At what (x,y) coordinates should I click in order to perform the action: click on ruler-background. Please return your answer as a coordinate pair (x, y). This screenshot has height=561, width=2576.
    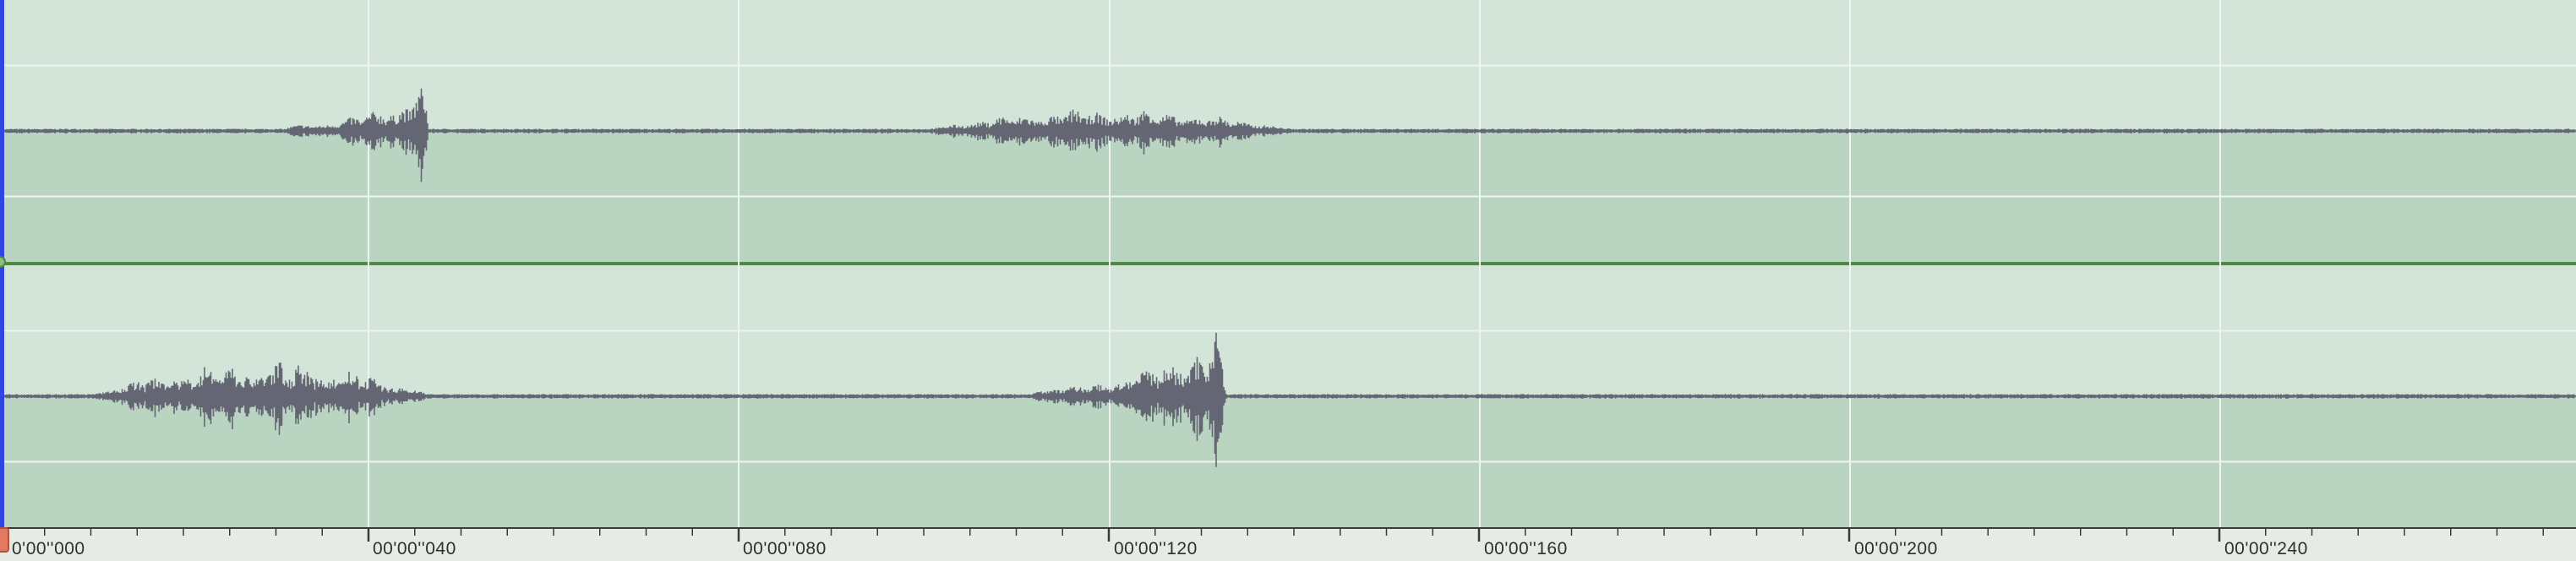
    Looking at the image, I should click on (1288, 544).